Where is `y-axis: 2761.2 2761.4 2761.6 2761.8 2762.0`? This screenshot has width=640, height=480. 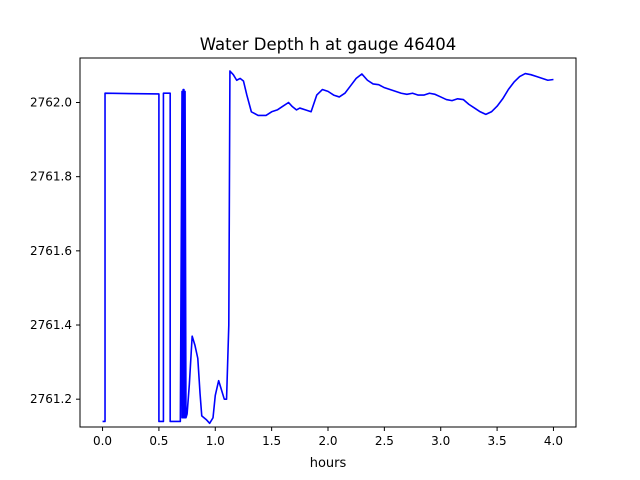
y-axis: 2761.2 2761.4 2761.6 2761.8 2762.0 is located at coordinates (55, 251).